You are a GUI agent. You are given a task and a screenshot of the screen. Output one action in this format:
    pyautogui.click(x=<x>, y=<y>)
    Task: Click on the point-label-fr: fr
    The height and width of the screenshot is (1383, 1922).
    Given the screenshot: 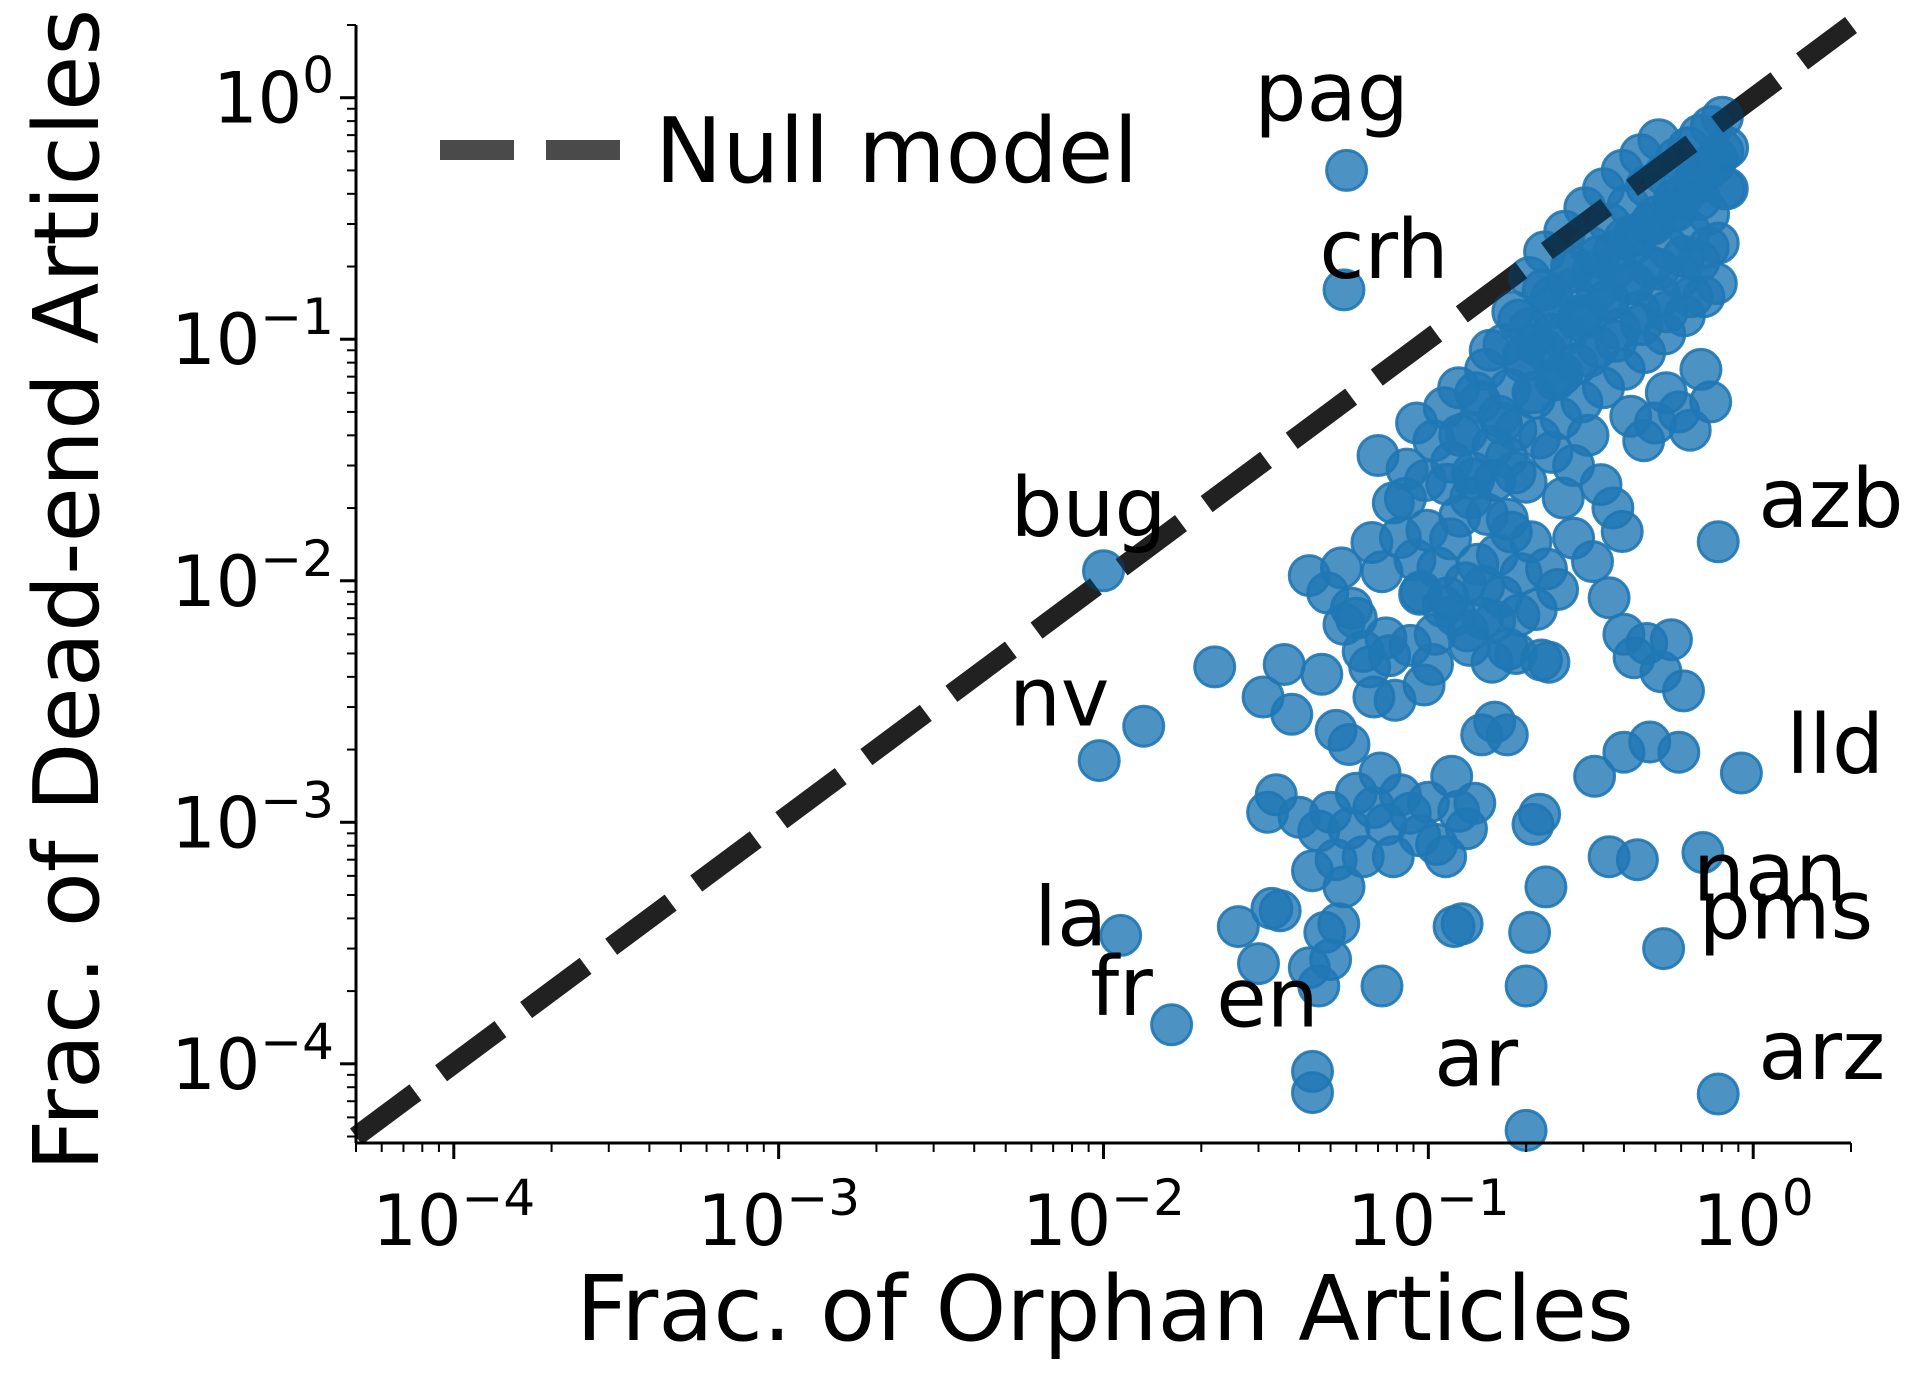 What is the action you would take?
    pyautogui.click(x=1121, y=987)
    